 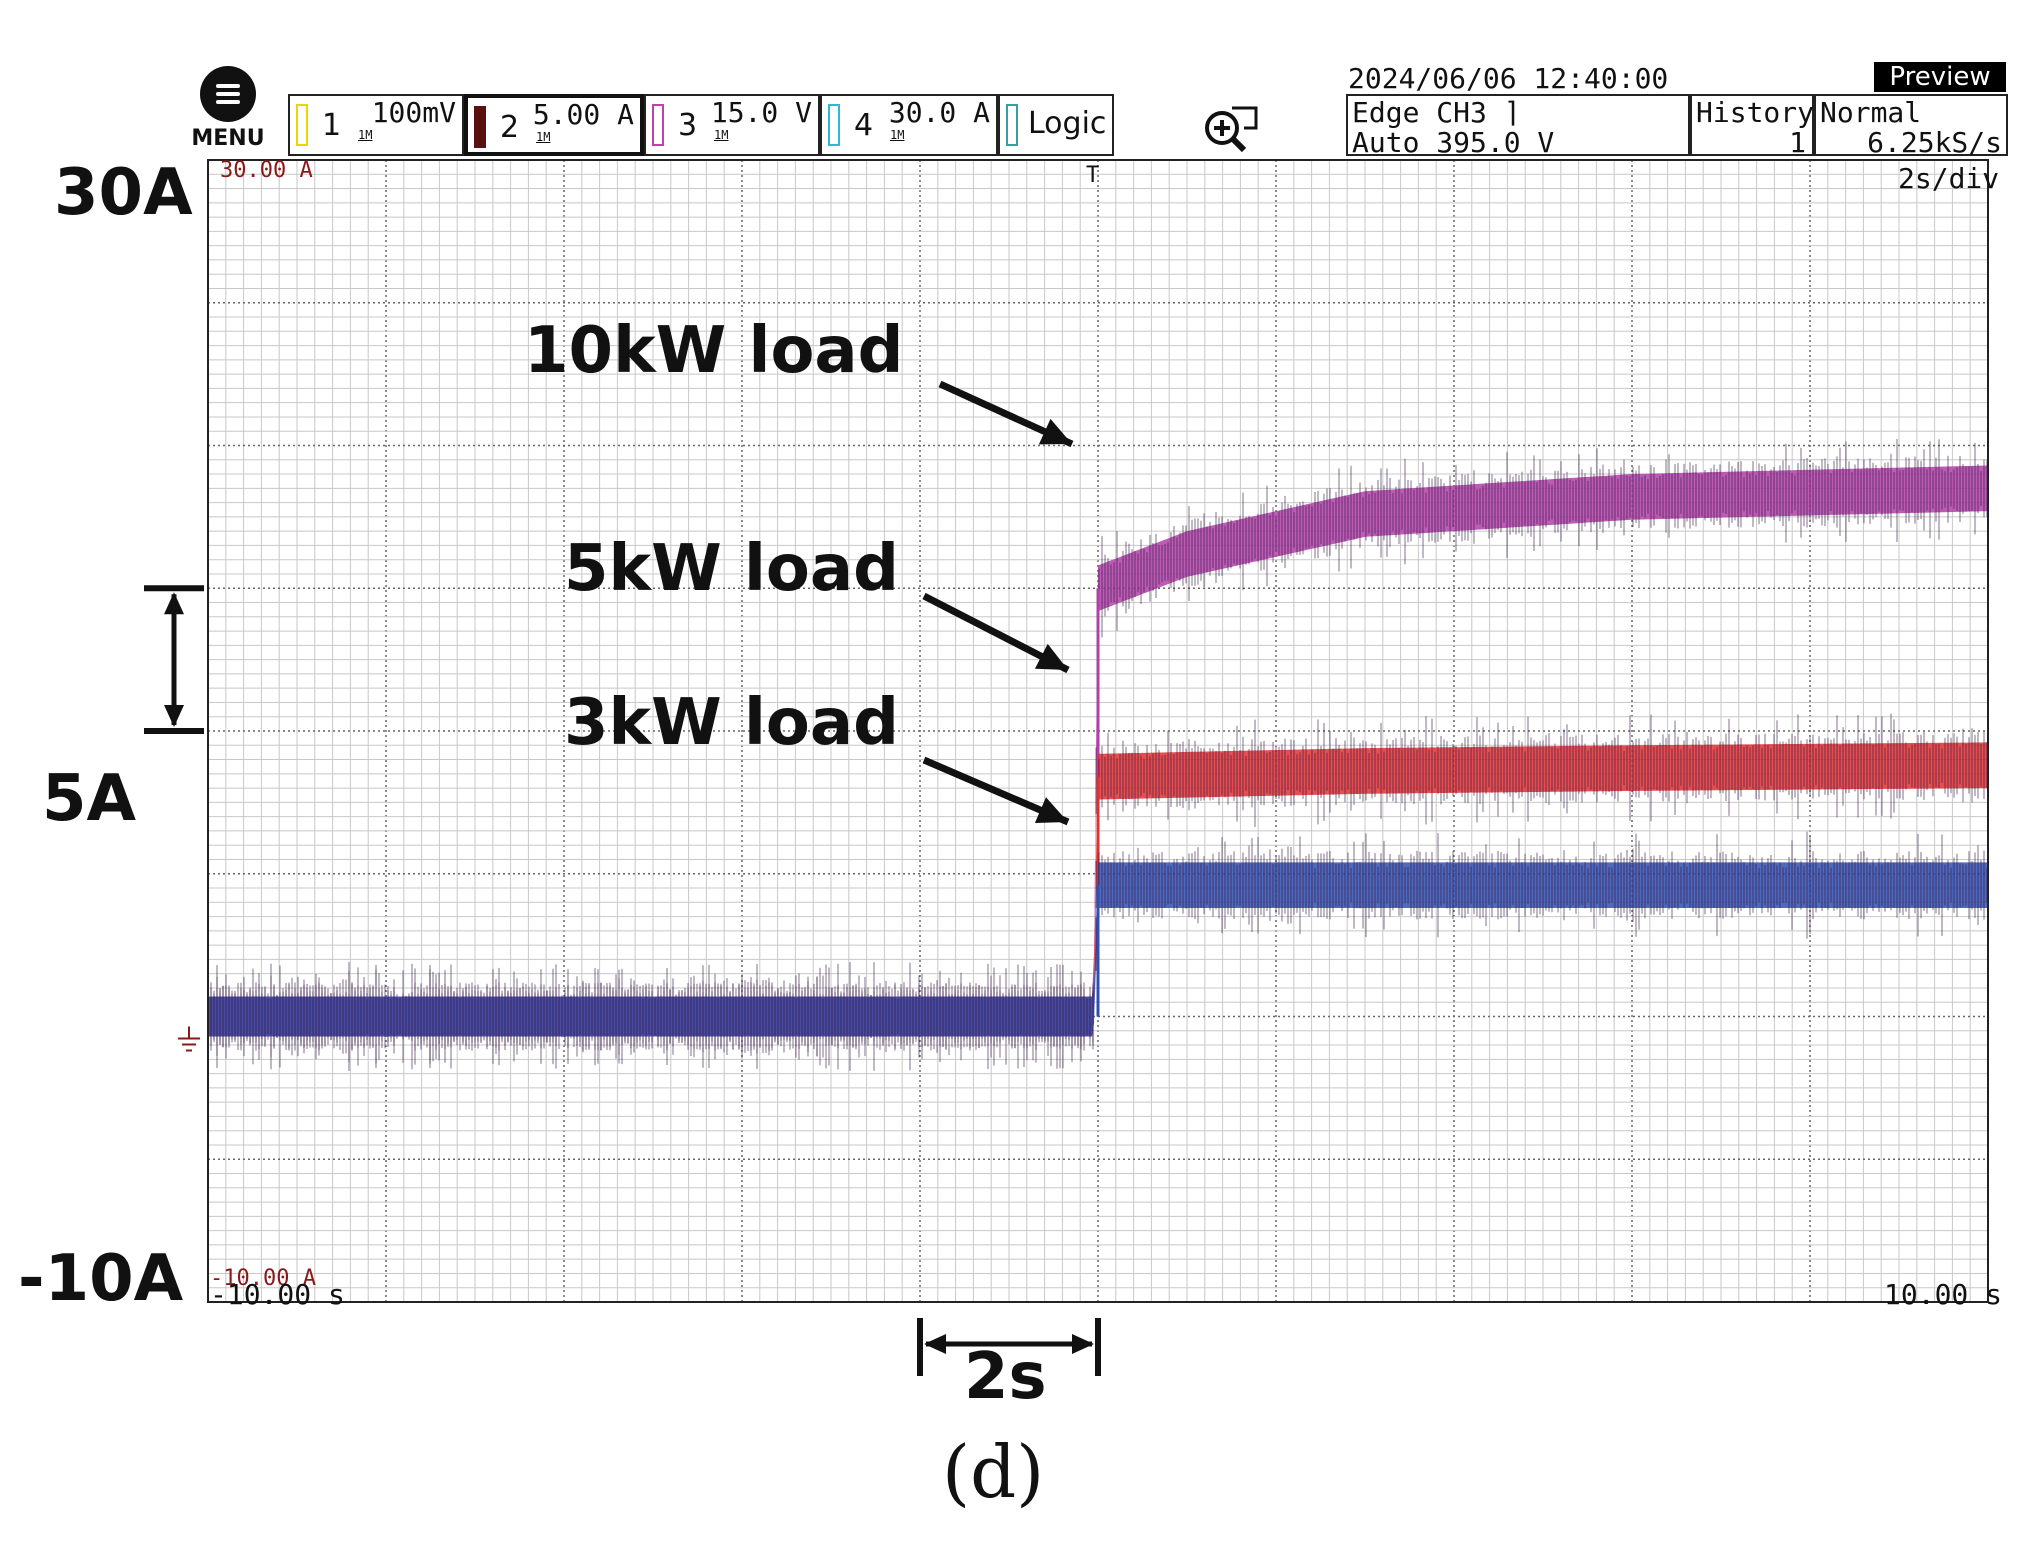 I want to click on scale-bar-5a, so click(x=174, y=659).